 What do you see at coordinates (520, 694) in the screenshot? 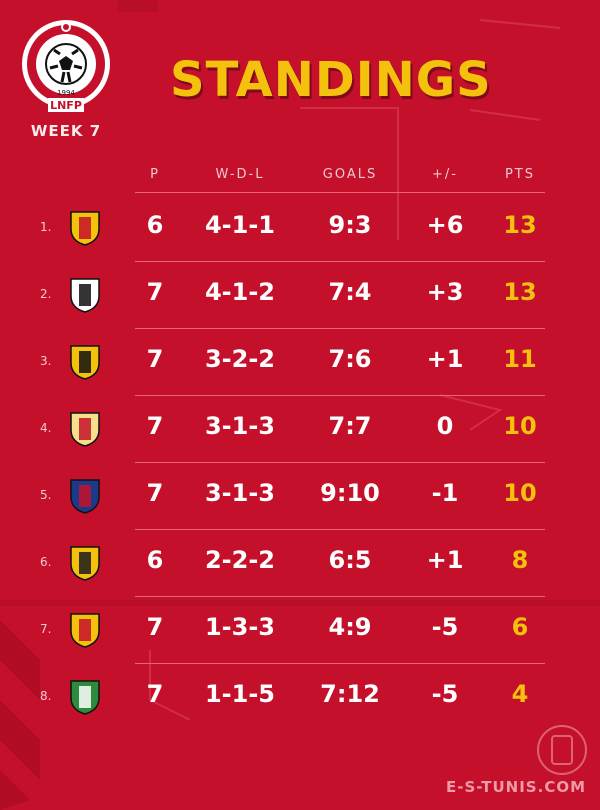
I see `points: 4` at bounding box center [520, 694].